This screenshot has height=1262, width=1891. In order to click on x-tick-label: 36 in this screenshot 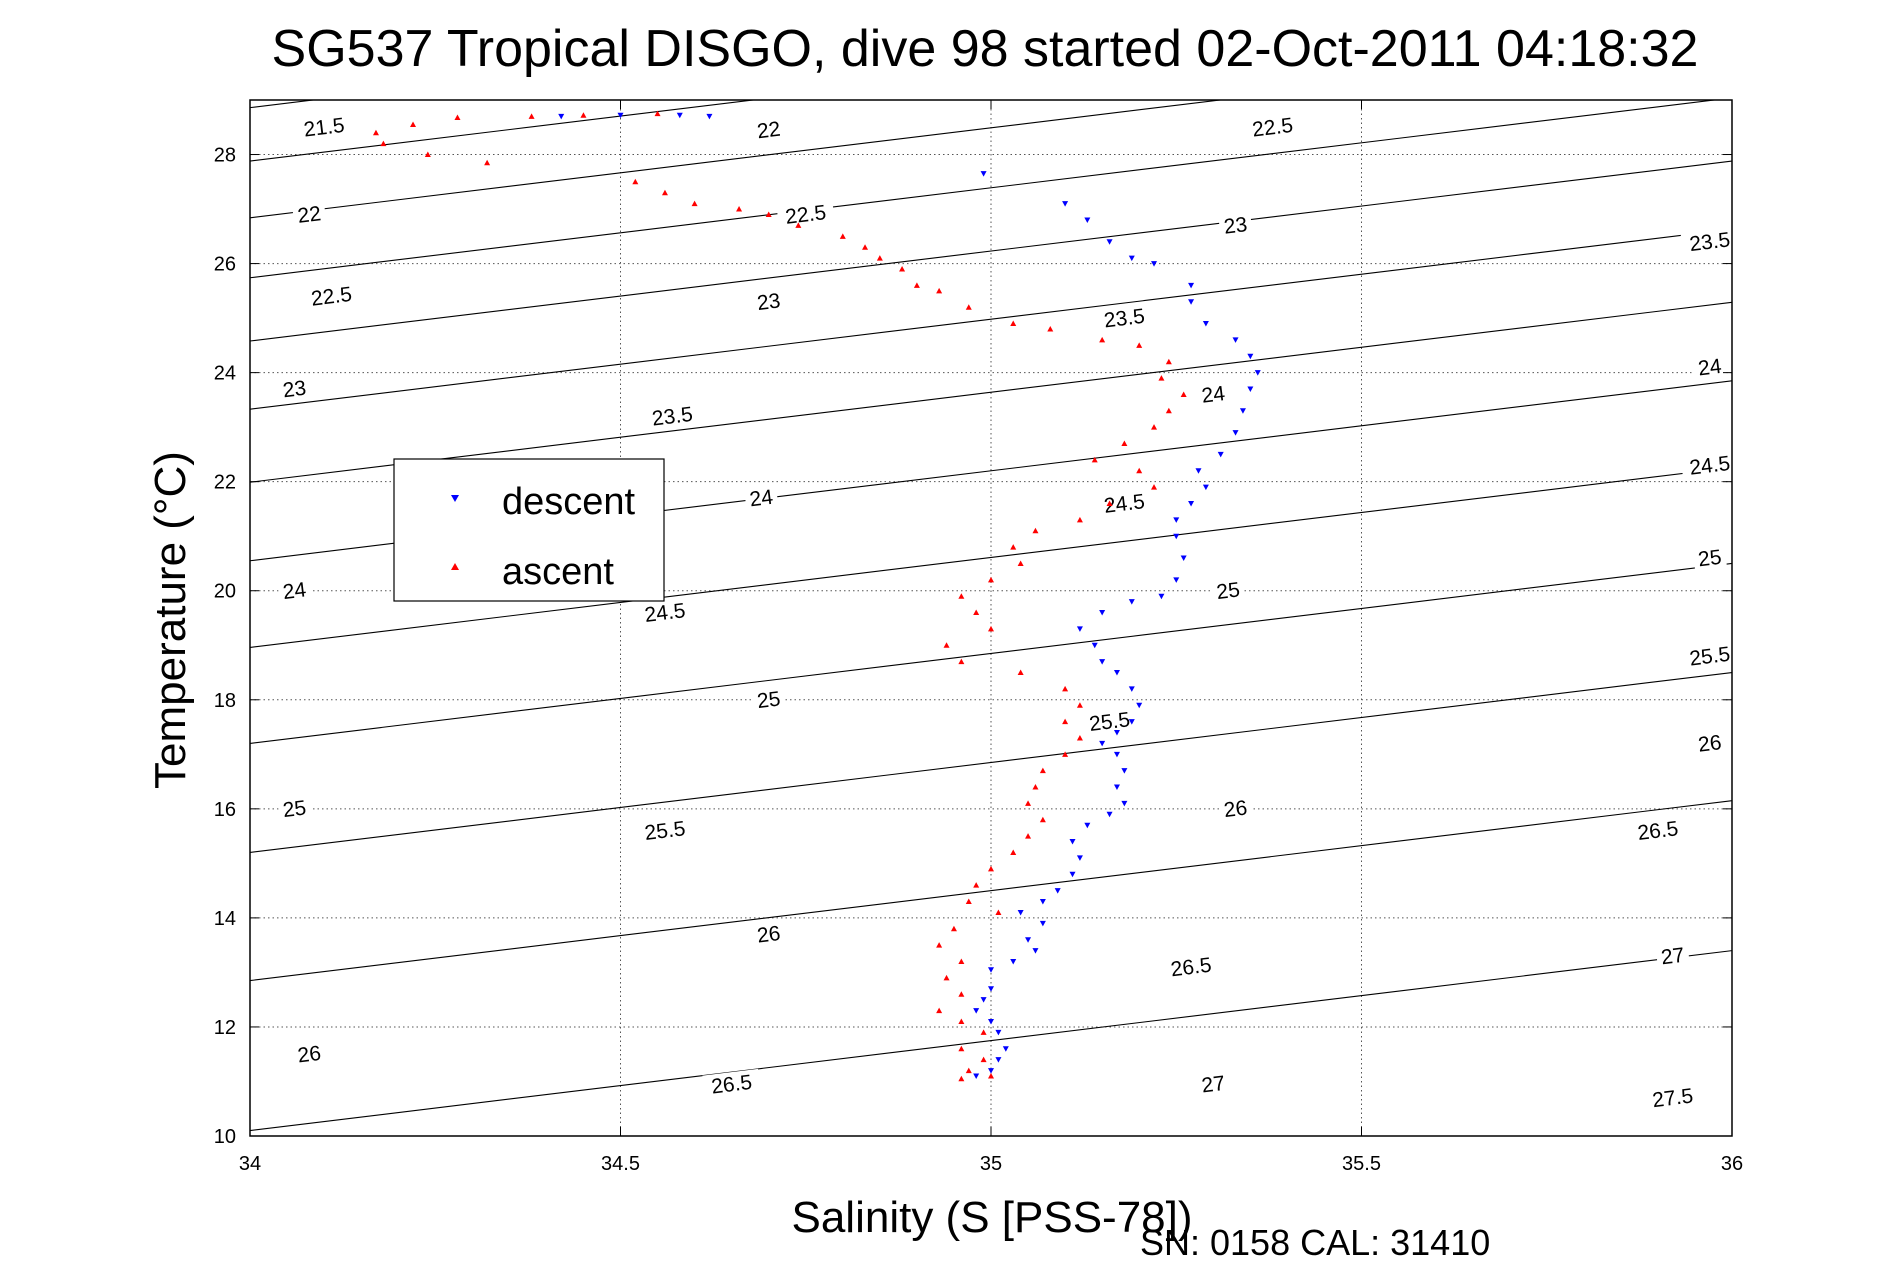, I will do `click(1732, 1164)`.